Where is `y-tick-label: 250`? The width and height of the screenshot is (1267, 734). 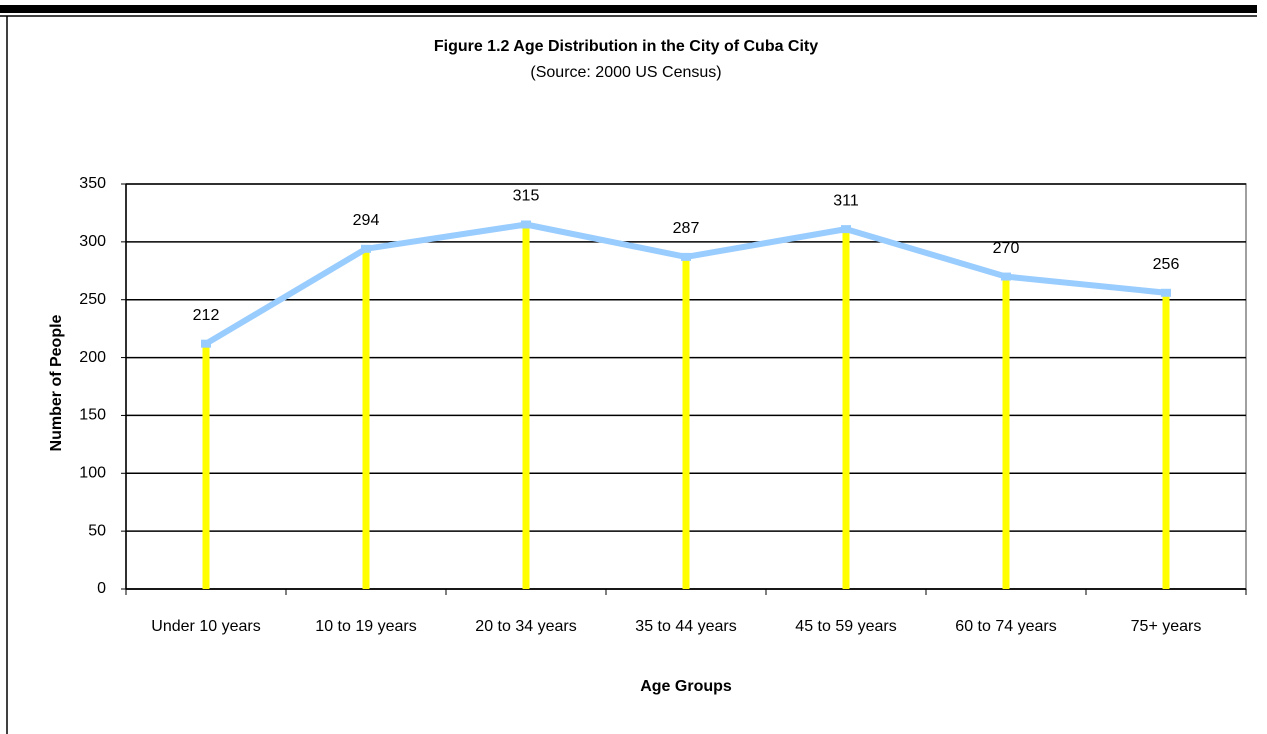
y-tick-label: 250 is located at coordinates (92, 299).